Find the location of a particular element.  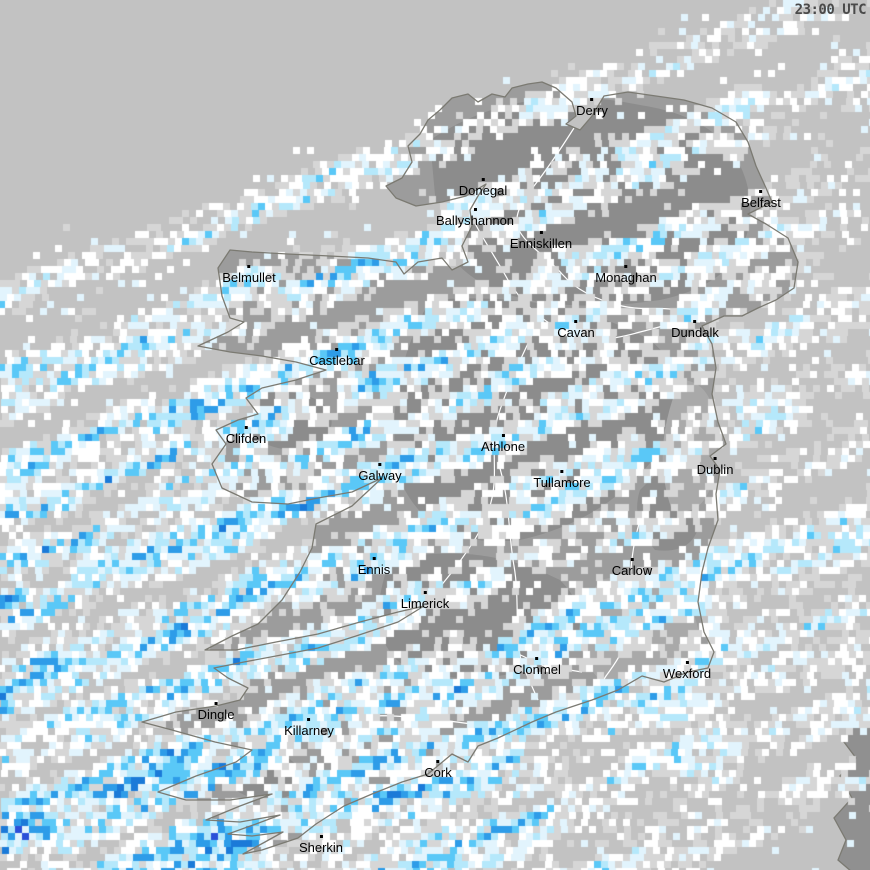

city-name: Clifden is located at coordinates (246, 438).